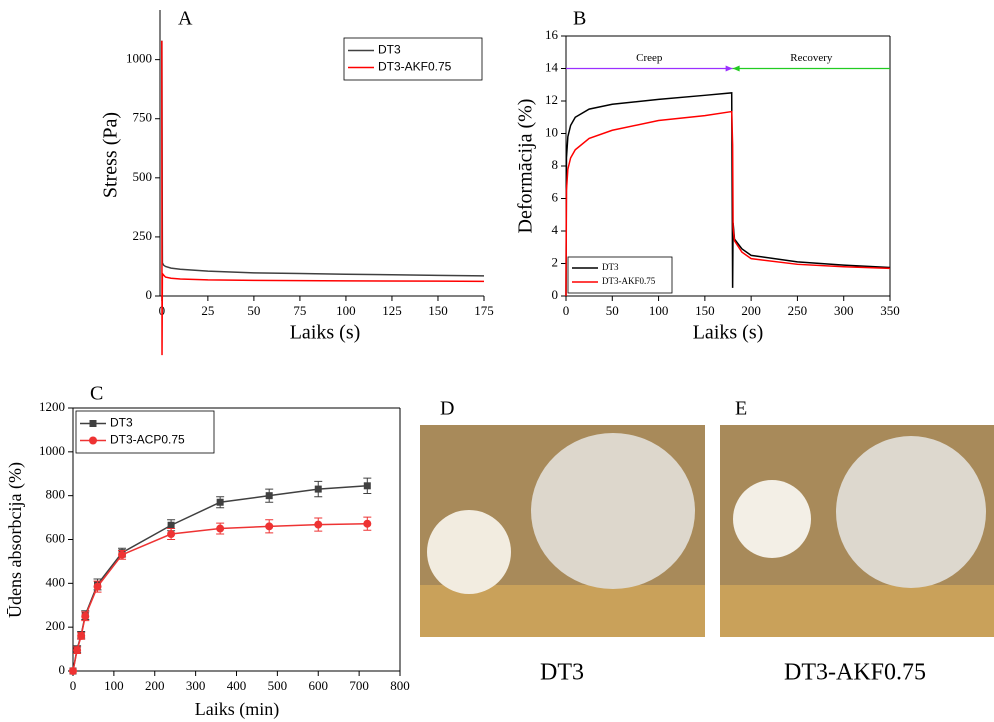 Image resolution: width=994 pixels, height=722 pixels. Describe the element at coordinates (147, 440) in the screenshot. I see `legend-label: DT3-ACP0.75` at that location.